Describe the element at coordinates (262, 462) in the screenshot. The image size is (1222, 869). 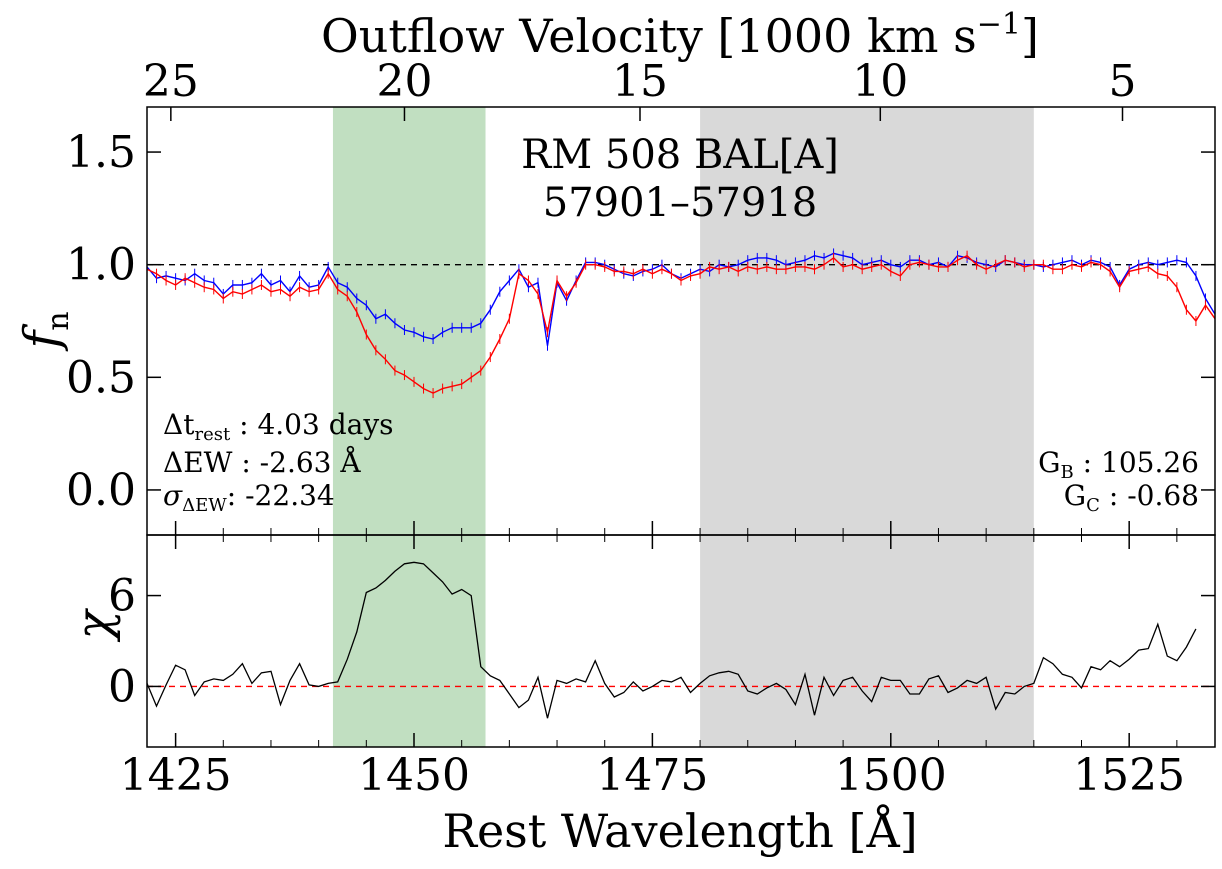
I see `delta-ew-annotation: ΔEW : -2.63 Å` at that location.